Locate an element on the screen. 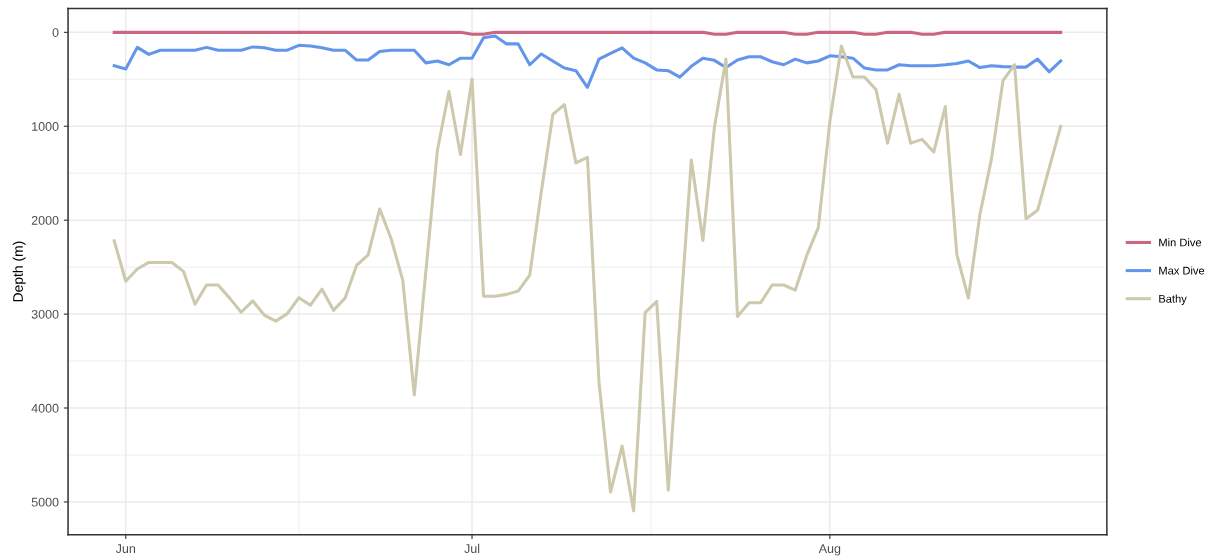  x-tick-label: Jul is located at coordinates (472, 548).